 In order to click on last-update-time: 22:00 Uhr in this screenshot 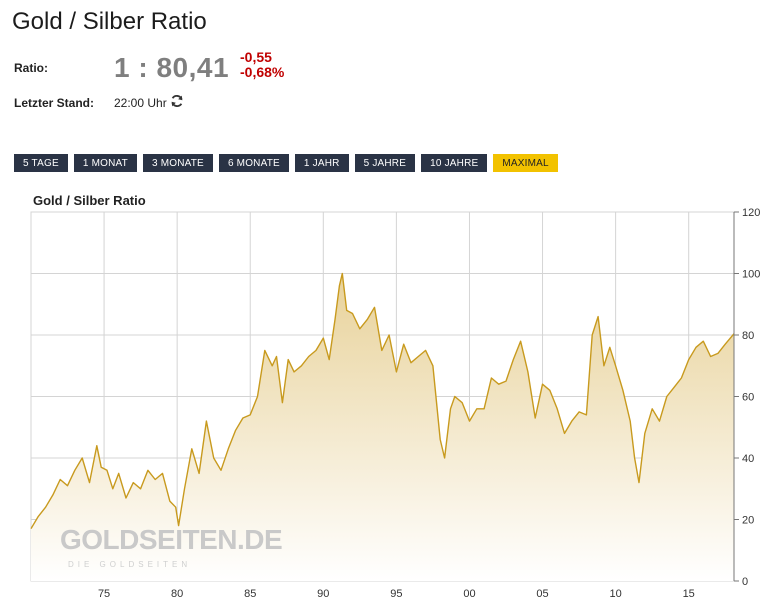, I will do `click(140, 103)`.